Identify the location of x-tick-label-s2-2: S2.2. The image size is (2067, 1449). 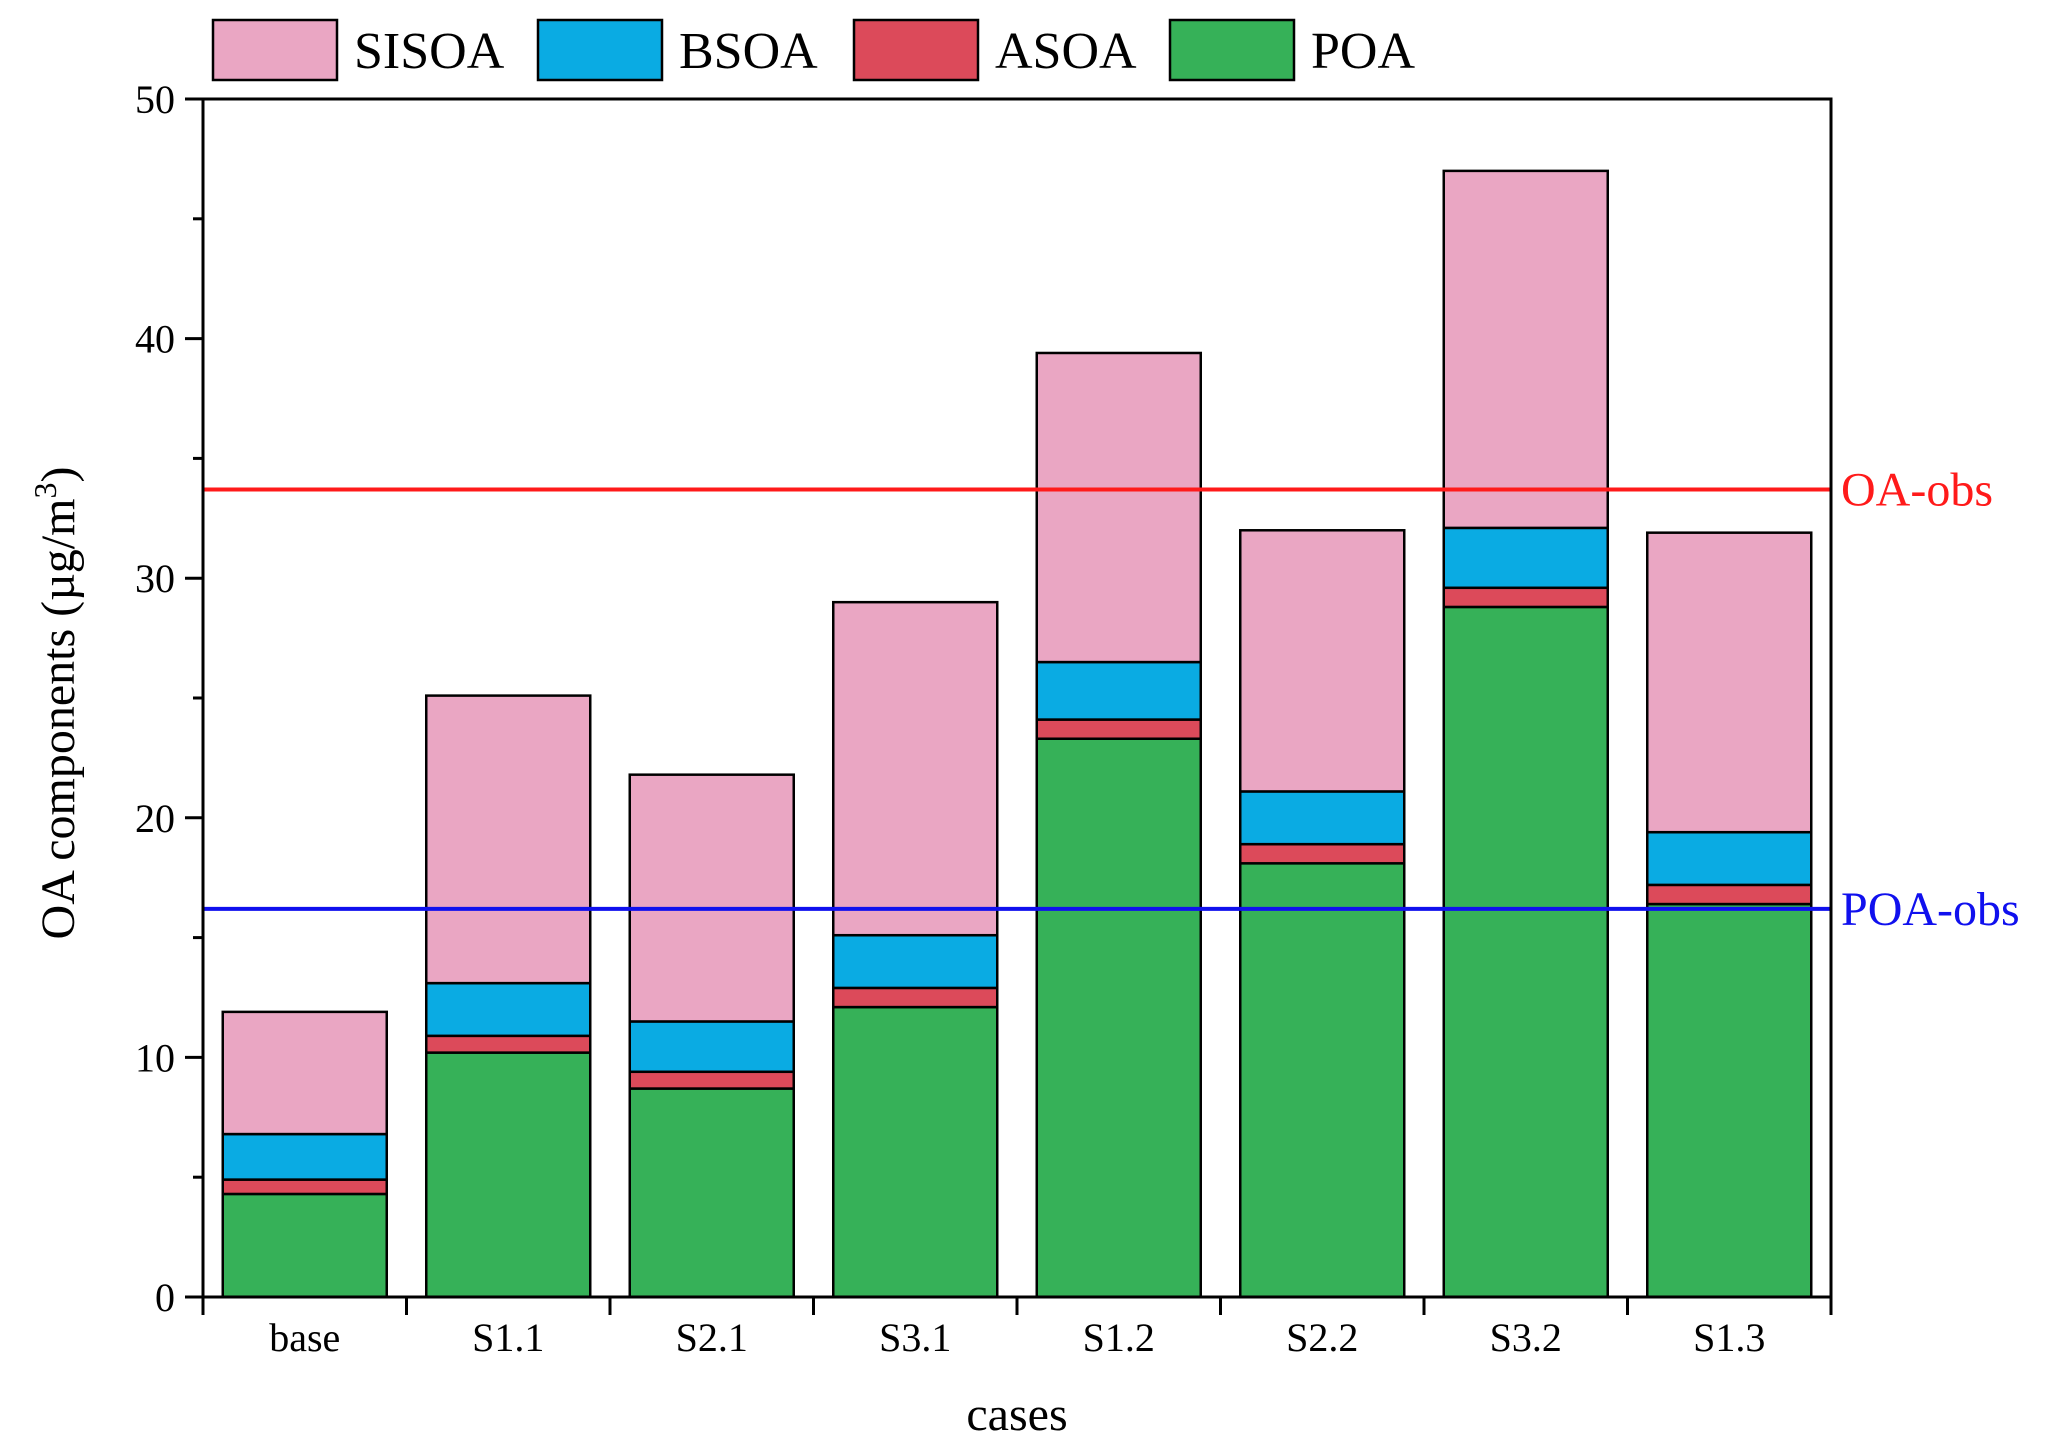
(1322, 1337).